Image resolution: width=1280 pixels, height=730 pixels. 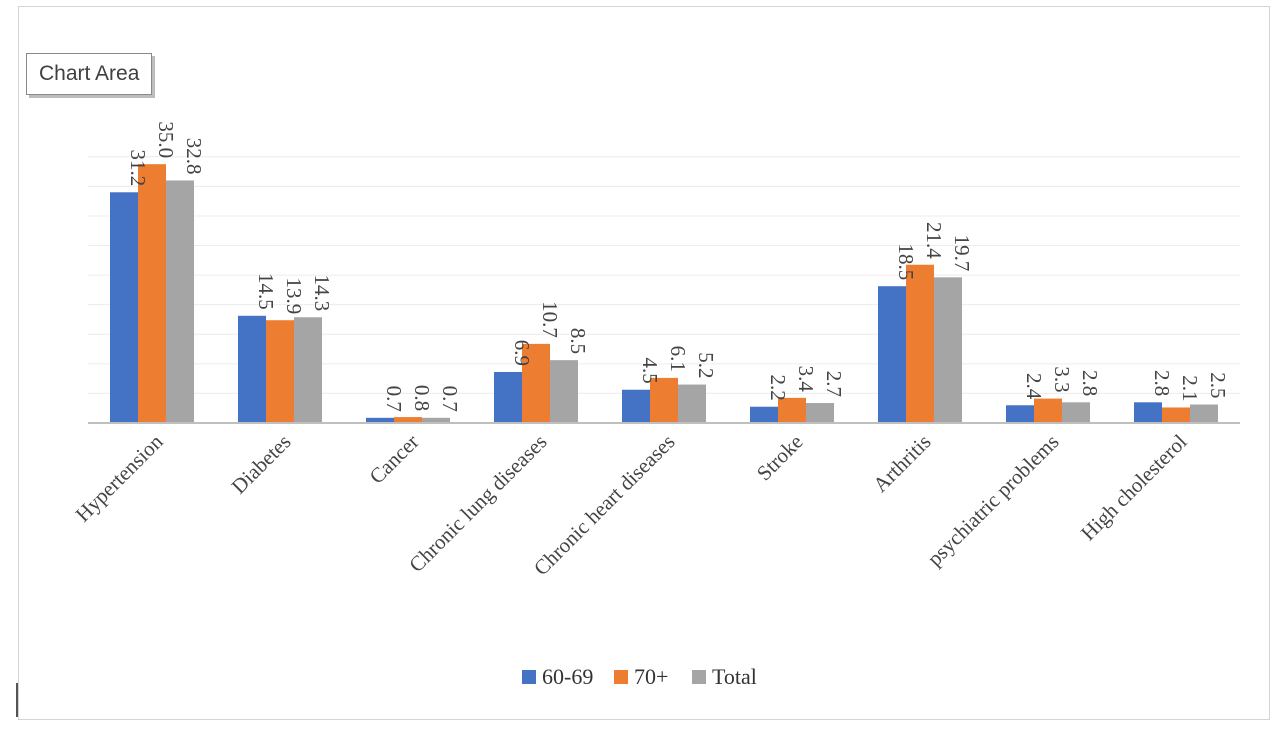 What do you see at coordinates (294, 295) in the screenshot?
I see `data-label: 13.9` at bounding box center [294, 295].